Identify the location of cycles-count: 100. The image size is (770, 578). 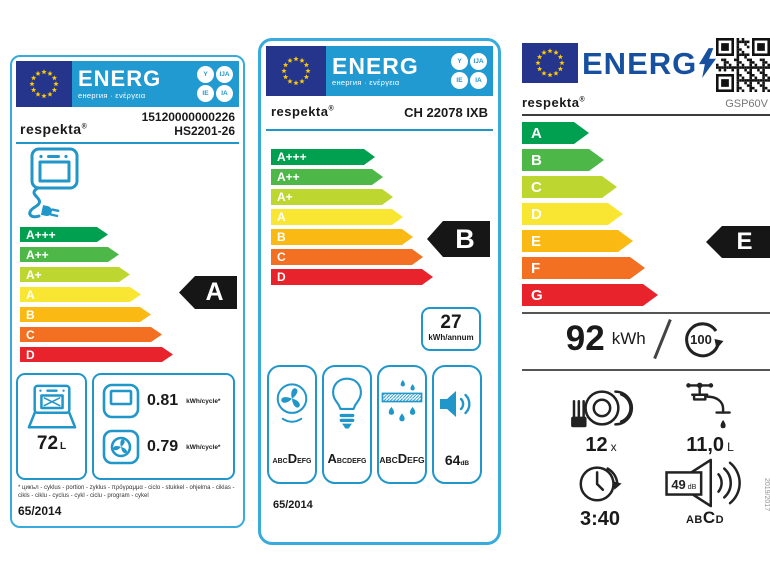
(701, 339).